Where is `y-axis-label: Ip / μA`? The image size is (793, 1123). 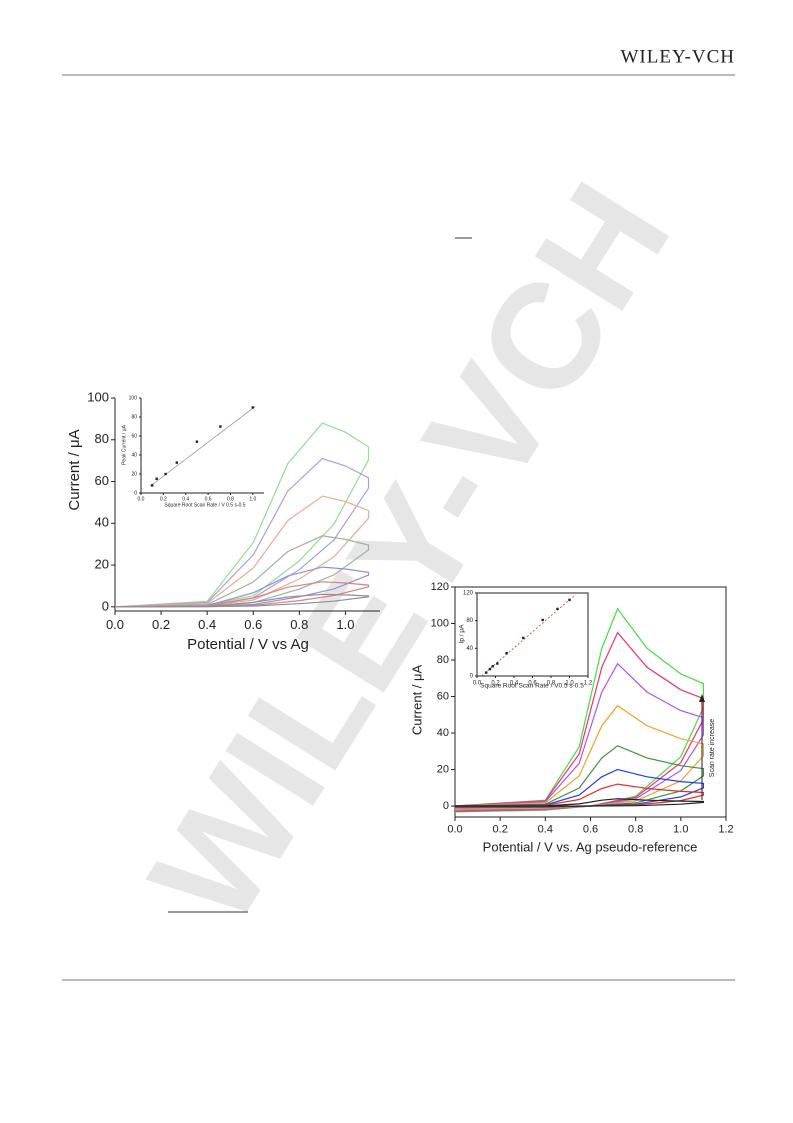 y-axis-label: Ip / μA is located at coordinates (462, 634).